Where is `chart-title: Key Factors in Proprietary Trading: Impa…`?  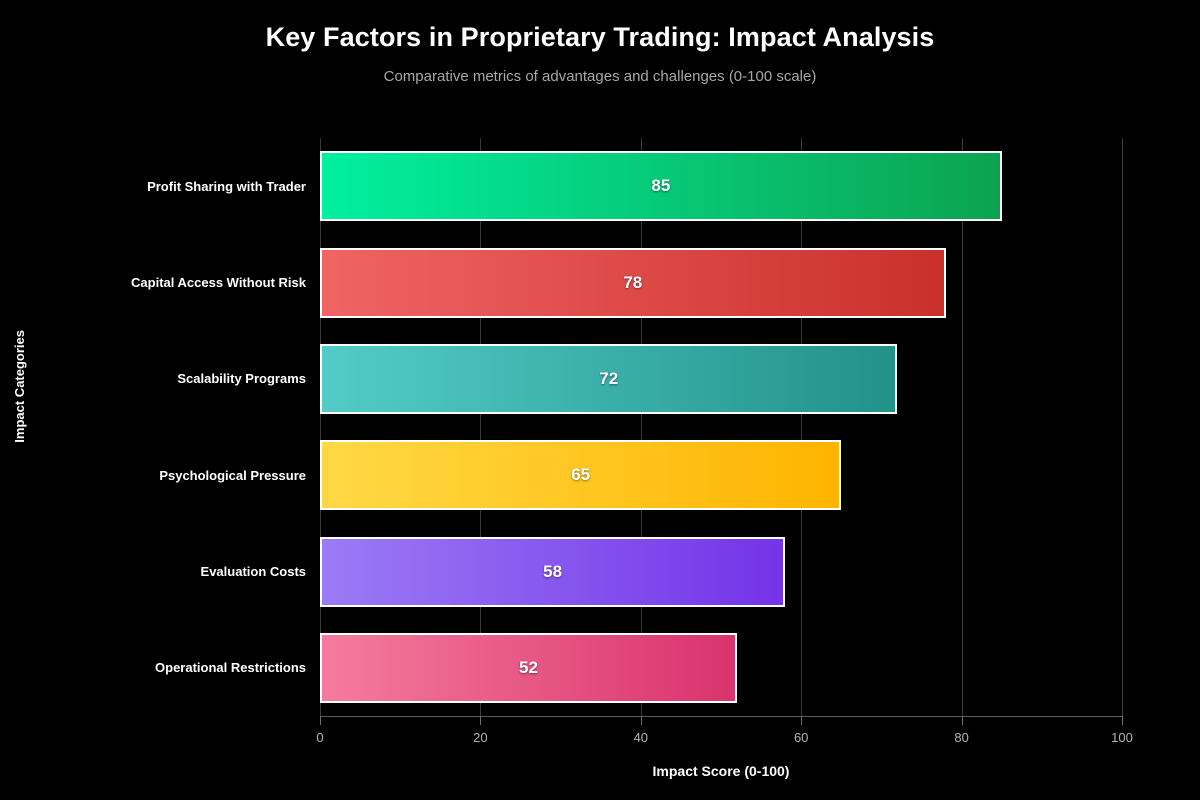
chart-title: Key Factors in Proprietary Trading: Impa… is located at coordinates (600, 37).